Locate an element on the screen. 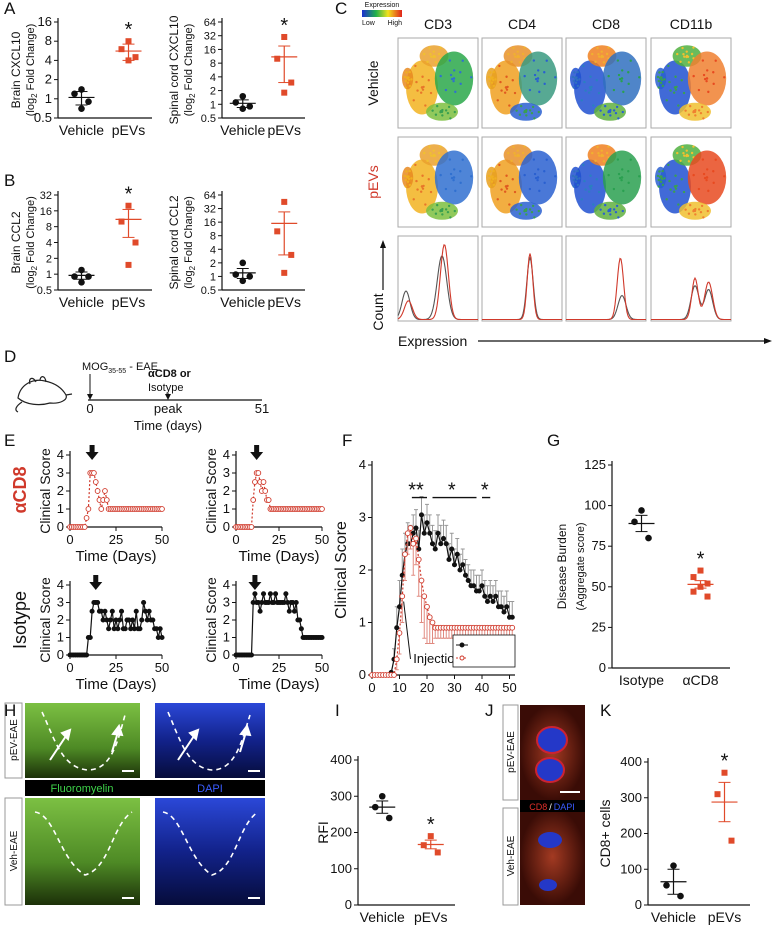 This screenshot has width=777, height=929. panel-label: G is located at coordinates (553, 440).